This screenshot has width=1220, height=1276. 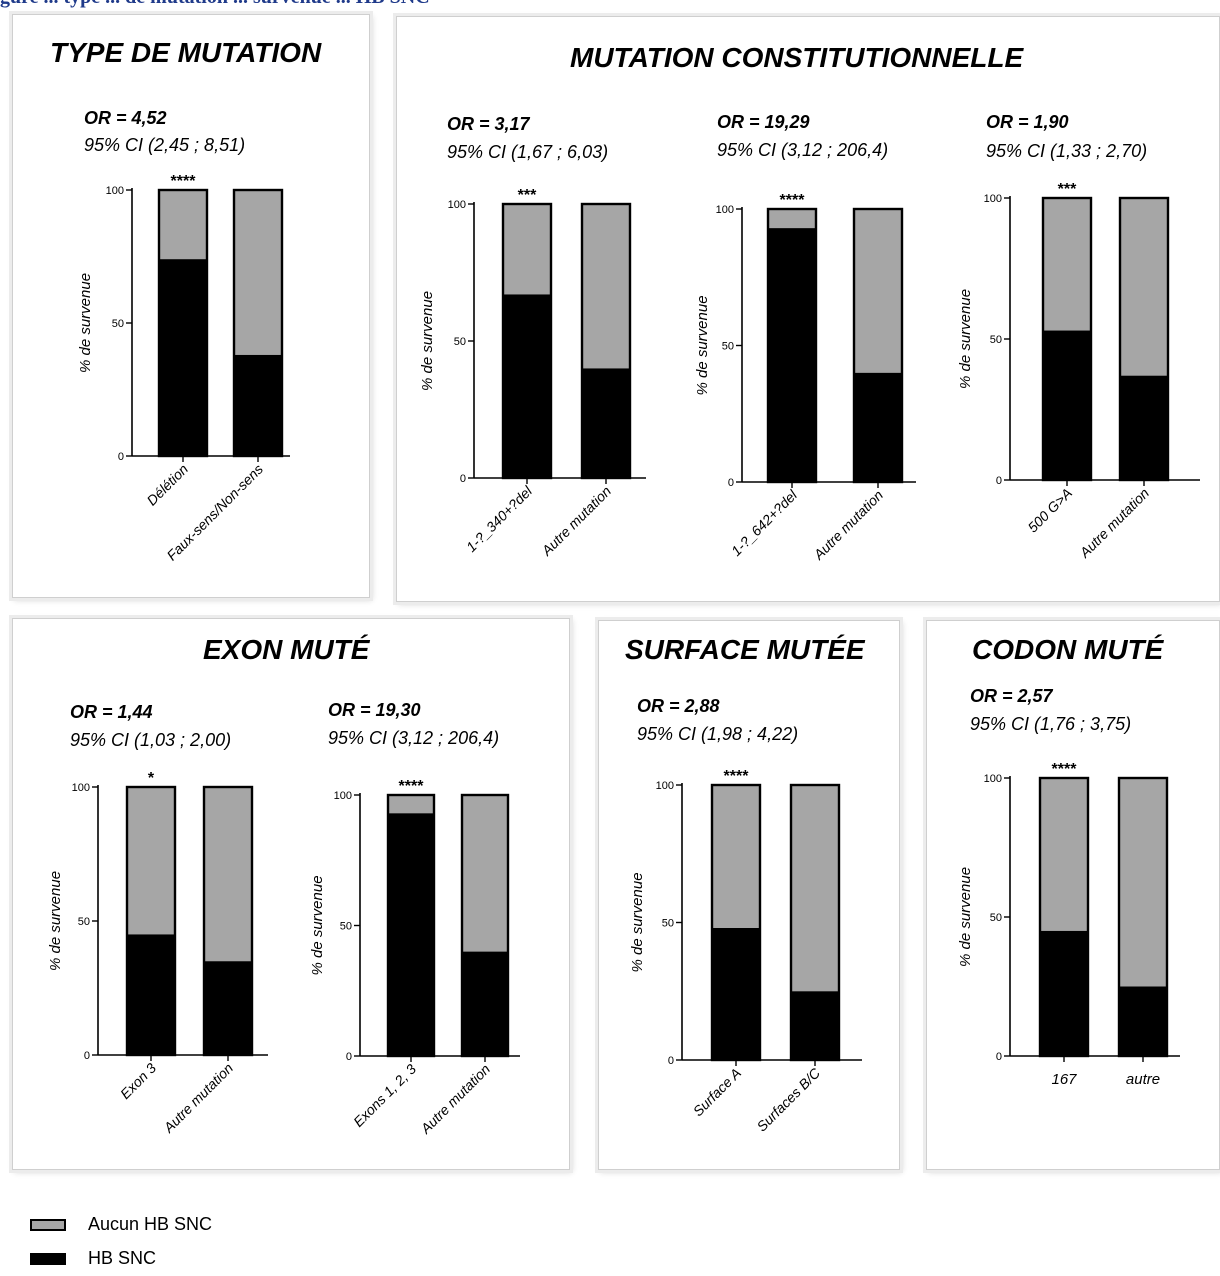 What do you see at coordinates (138, 1081) in the screenshot?
I see `x-tick-label: Exon 3` at bounding box center [138, 1081].